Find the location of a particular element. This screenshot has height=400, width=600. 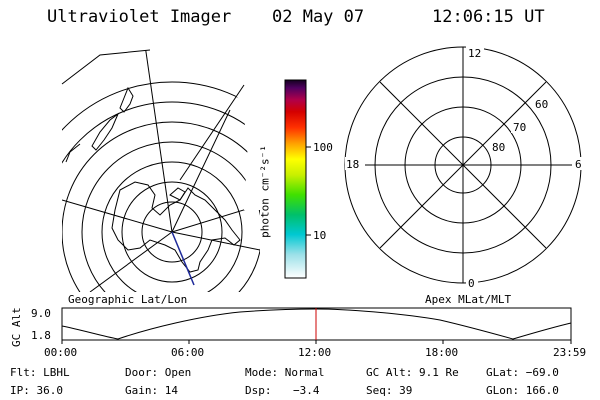

colorbar-tick-10: 10 is located at coordinates (319, 235).